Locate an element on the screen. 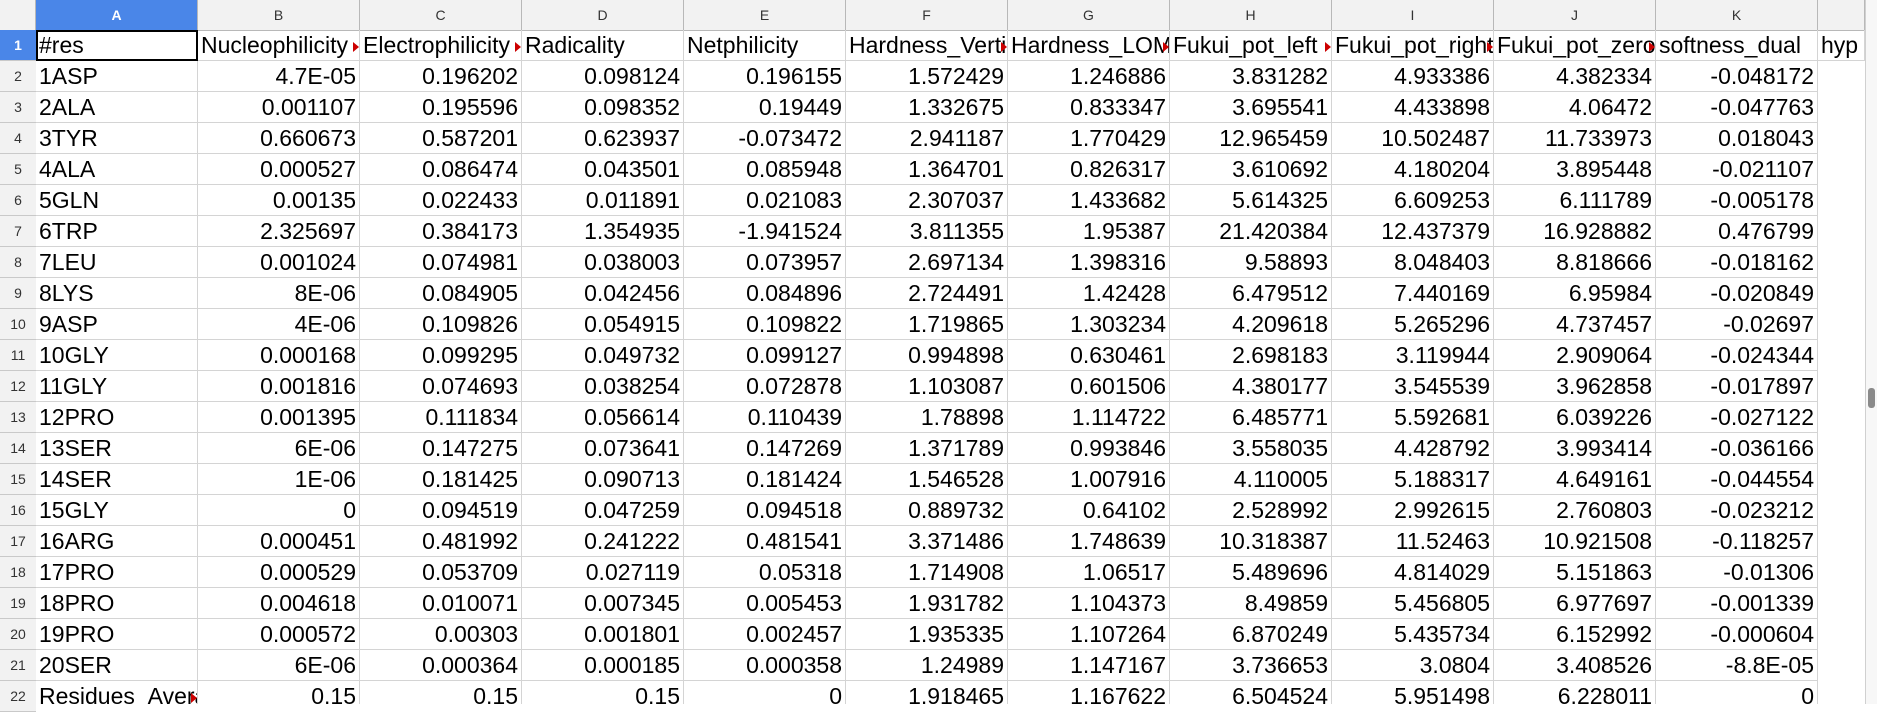 This screenshot has width=1877, height=712. cell-g2: 1.246886 is located at coordinates (1089, 76).